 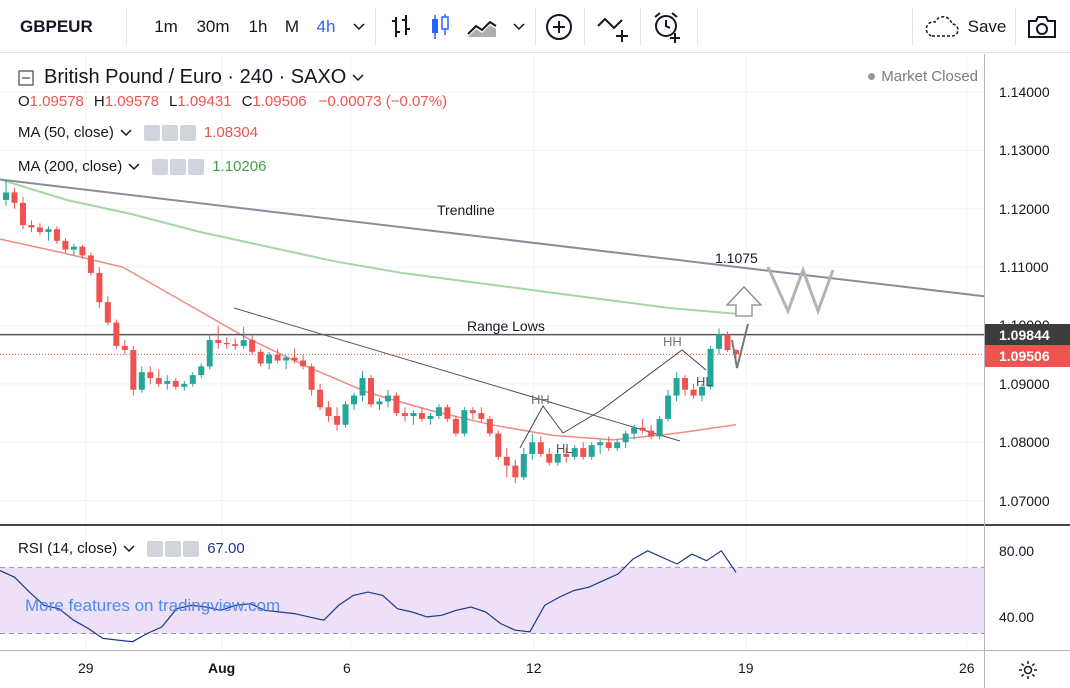 I want to click on symbol-legend: British Pound / Euro · 240 · SAXO, so click(x=191, y=77).